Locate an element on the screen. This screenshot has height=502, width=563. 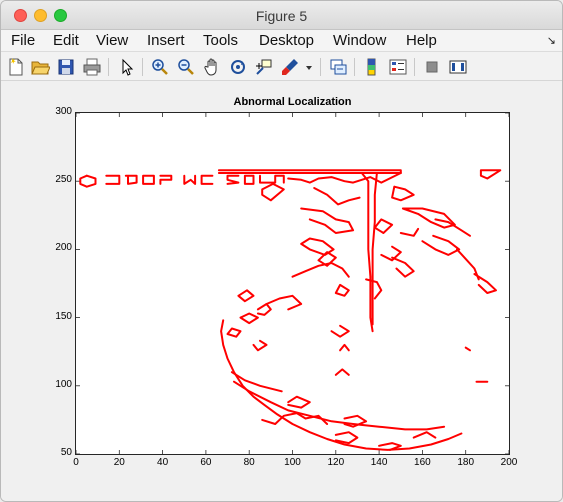
y-tick-label: 250 is located at coordinates (63, 180).